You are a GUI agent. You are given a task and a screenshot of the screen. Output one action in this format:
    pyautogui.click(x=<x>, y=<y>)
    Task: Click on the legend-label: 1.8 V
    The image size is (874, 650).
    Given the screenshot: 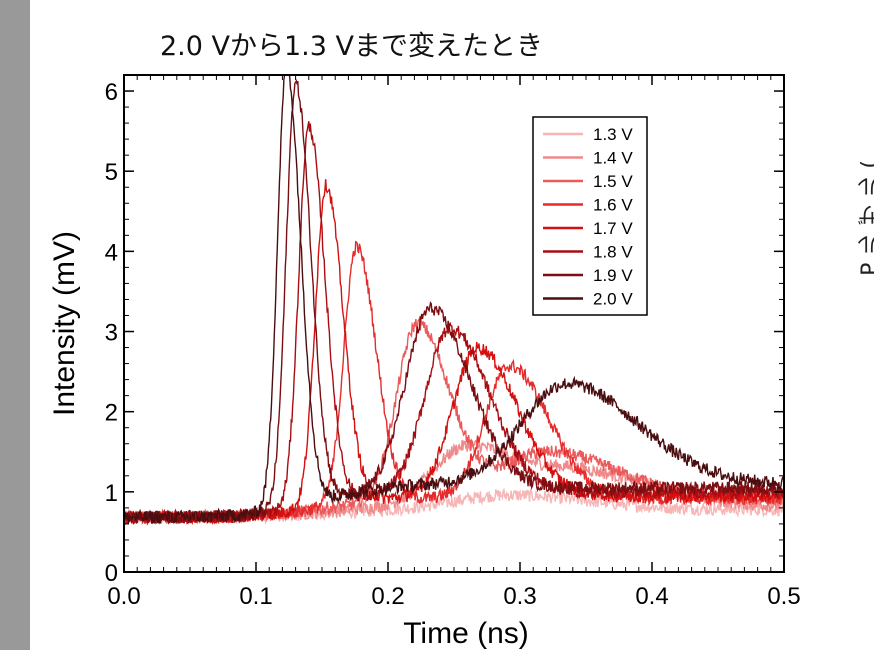 What is the action you would take?
    pyautogui.click(x=613, y=252)
    